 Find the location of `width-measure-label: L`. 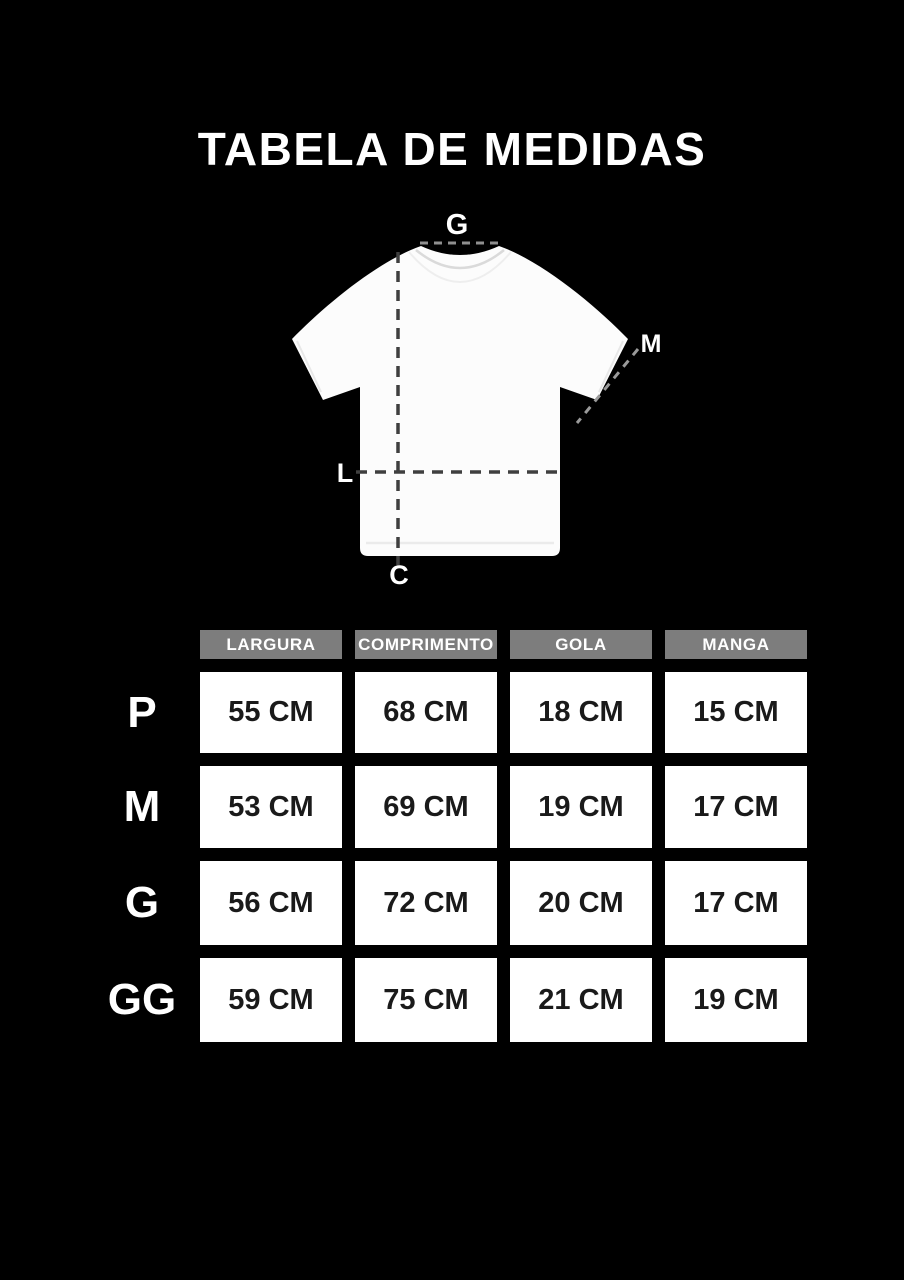

width-measure-label: L is located at coordinates (345, 473).